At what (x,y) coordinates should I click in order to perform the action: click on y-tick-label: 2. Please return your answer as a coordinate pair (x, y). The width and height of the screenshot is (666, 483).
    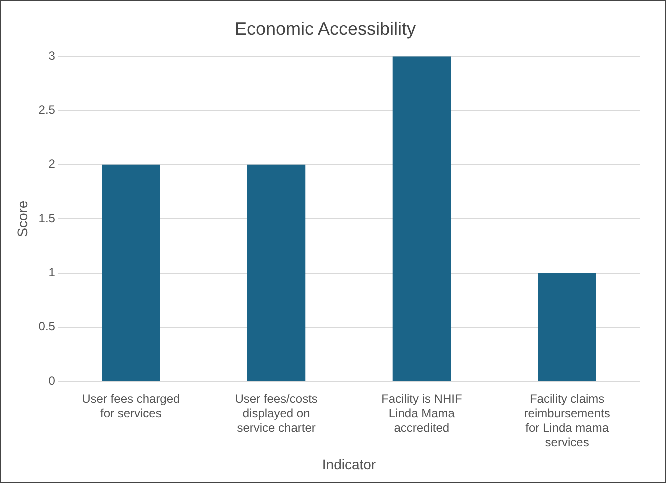
    Looking at the image, I should click on (52, 164).